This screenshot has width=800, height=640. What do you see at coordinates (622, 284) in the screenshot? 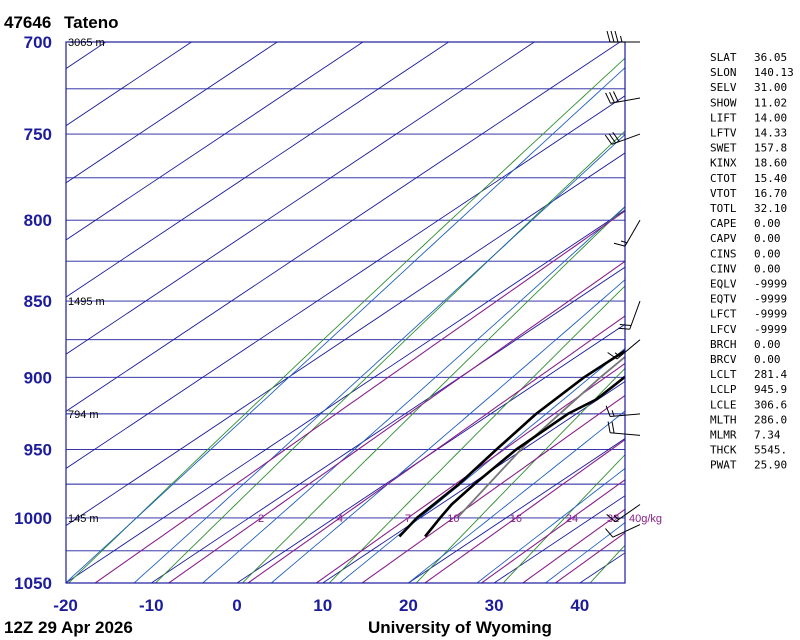
I see `wind-barbs` at bounding box center [622, 284].